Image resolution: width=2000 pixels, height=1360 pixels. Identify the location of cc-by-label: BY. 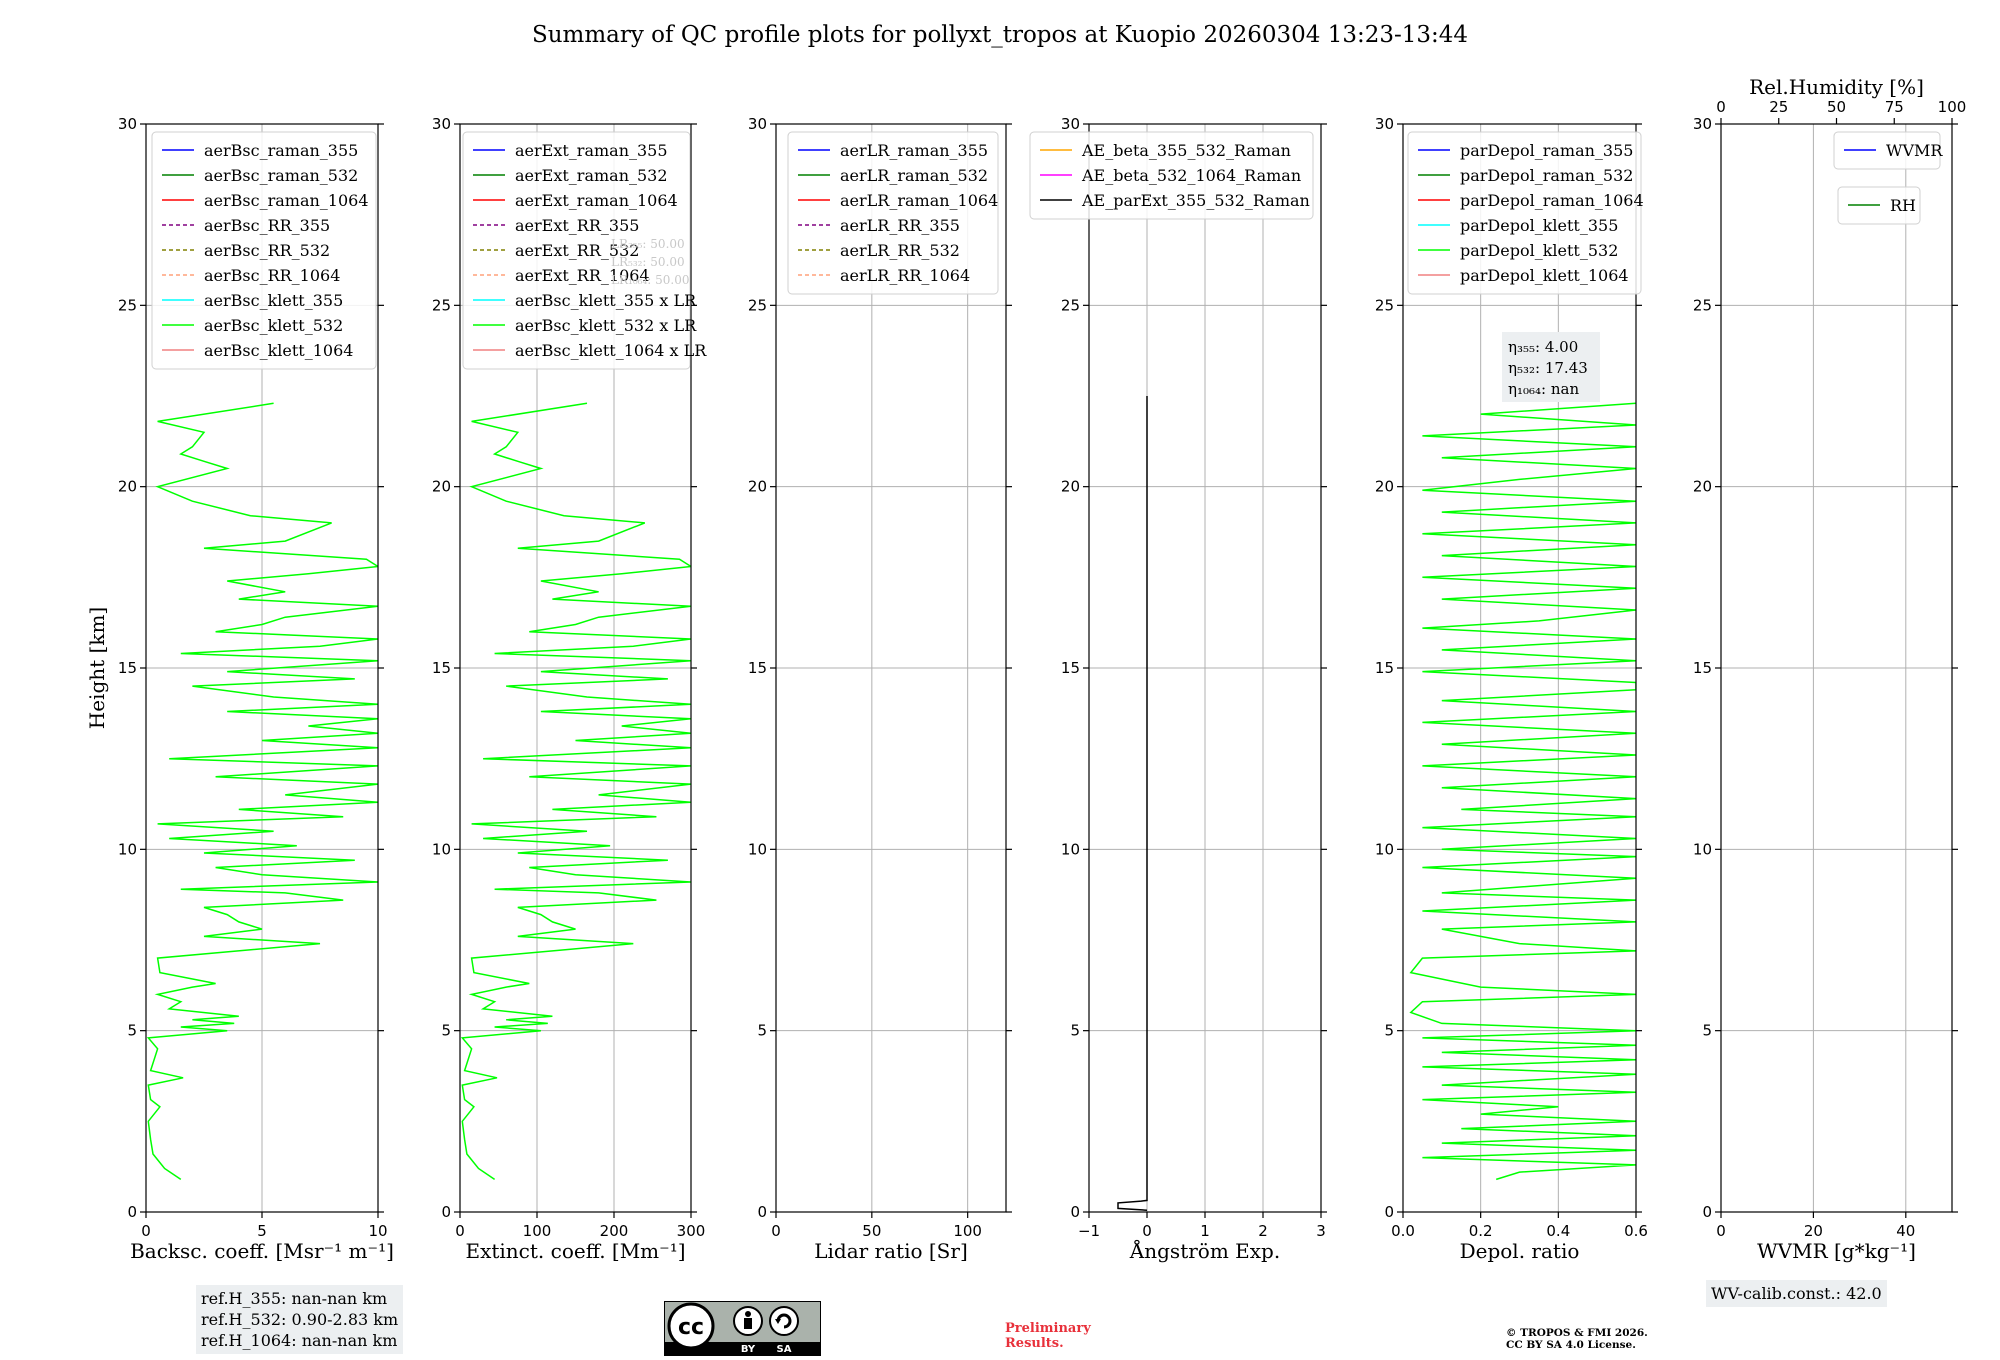
(748, 1349).